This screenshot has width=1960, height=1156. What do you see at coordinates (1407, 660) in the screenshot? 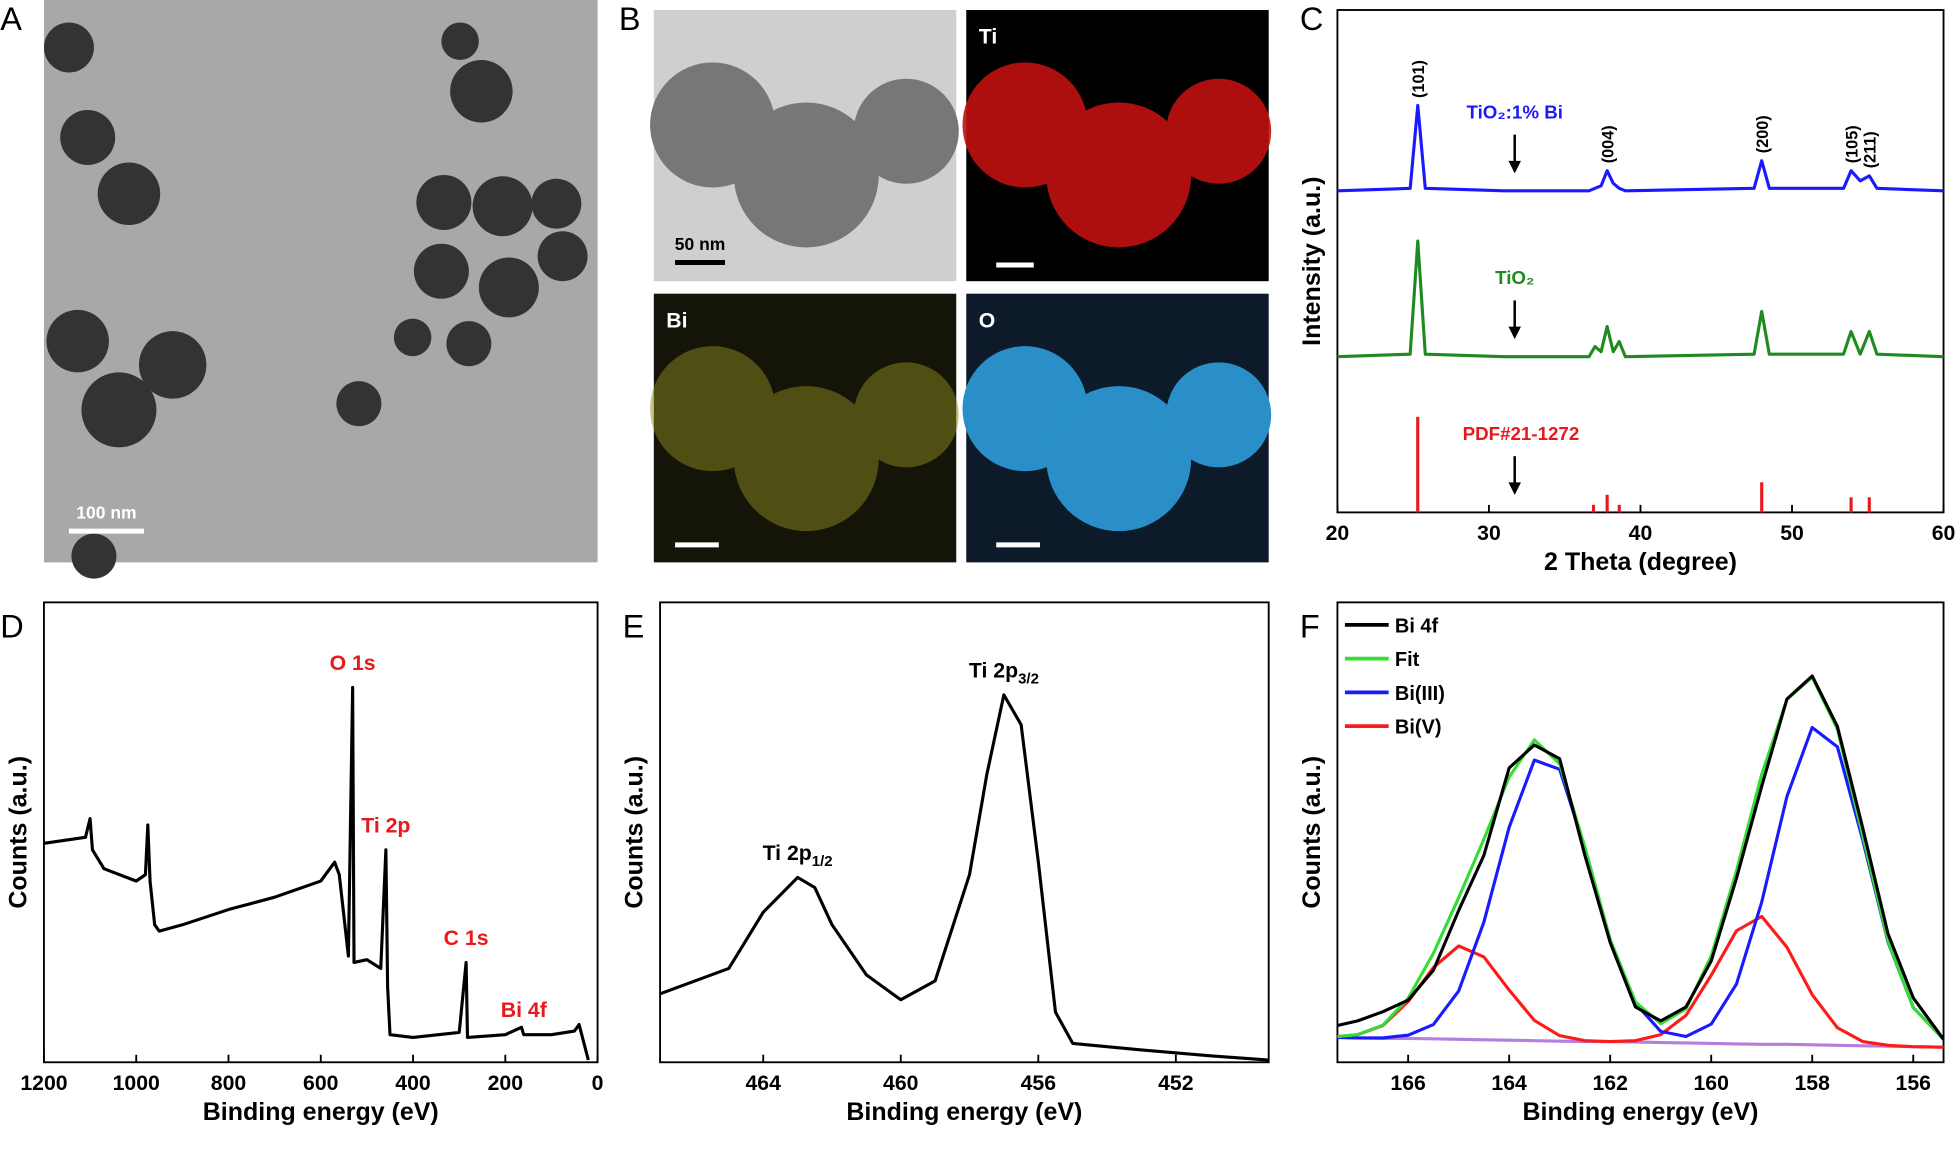
I see `legend-label: Fit` at bounding box center [1407, 660].